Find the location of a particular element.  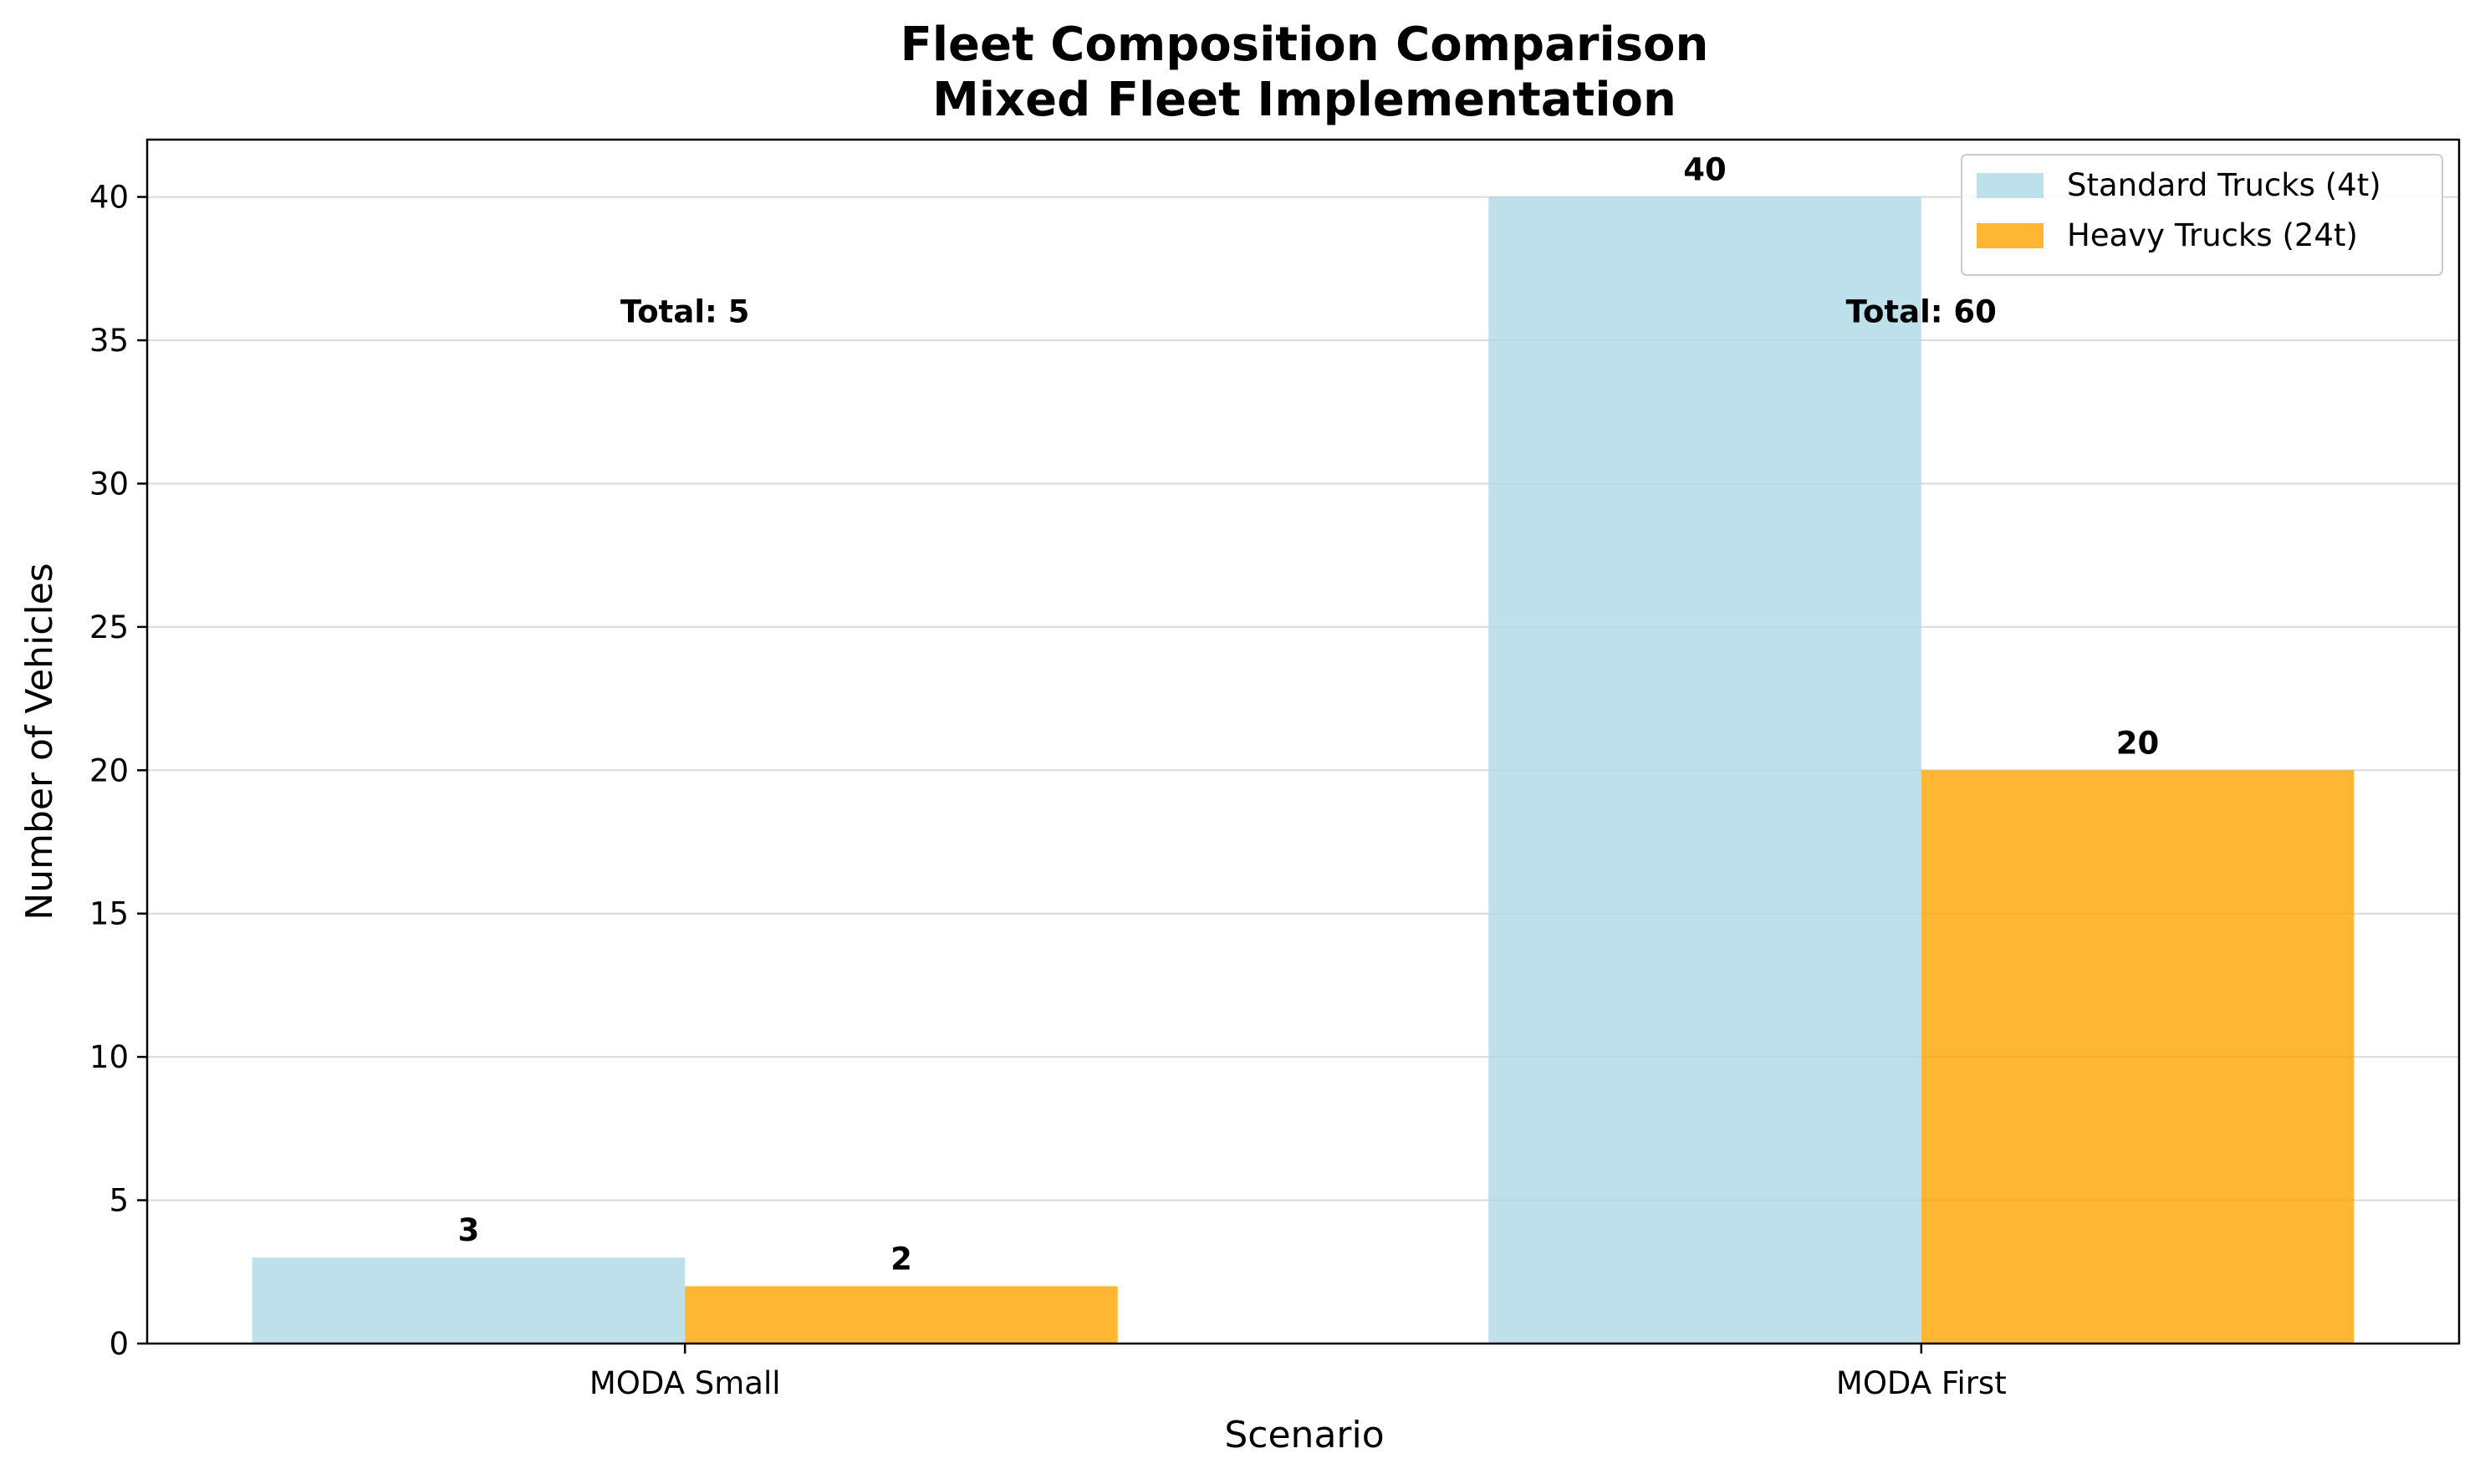

x-axis-ticks: MODA Small MODA First is located at coordinates (1298, 1372).